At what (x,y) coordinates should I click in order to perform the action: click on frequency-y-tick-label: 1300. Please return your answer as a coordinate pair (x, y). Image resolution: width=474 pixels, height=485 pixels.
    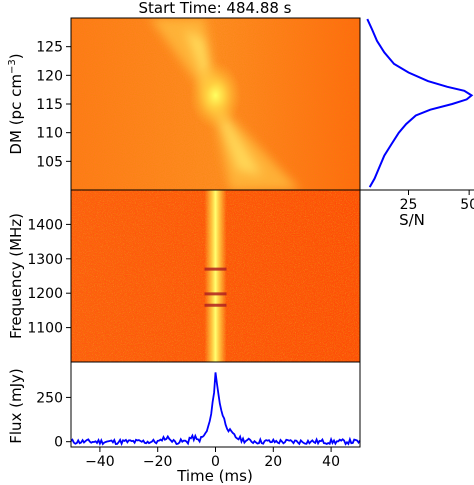
    Looking at the image, I should click on (45, 260).